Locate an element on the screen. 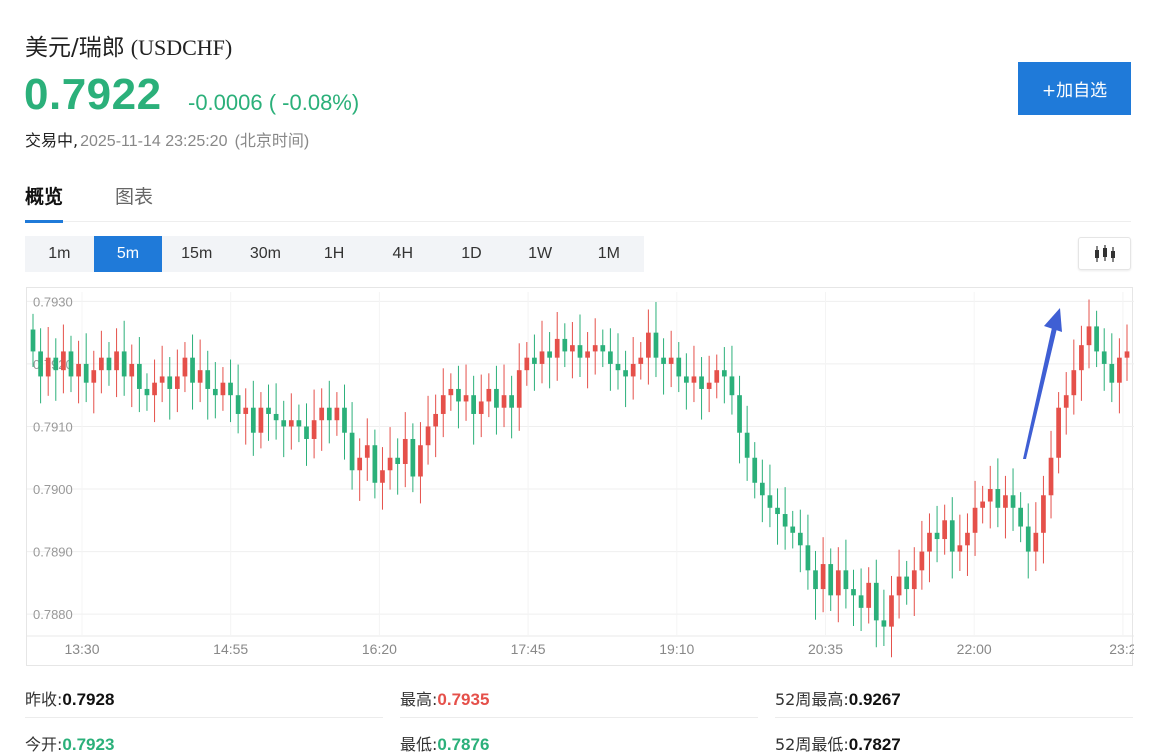 The height and width of the screenshot is (755, 1173). add-watchlist-button: +加自选 is located at coordinates (1074, 88).